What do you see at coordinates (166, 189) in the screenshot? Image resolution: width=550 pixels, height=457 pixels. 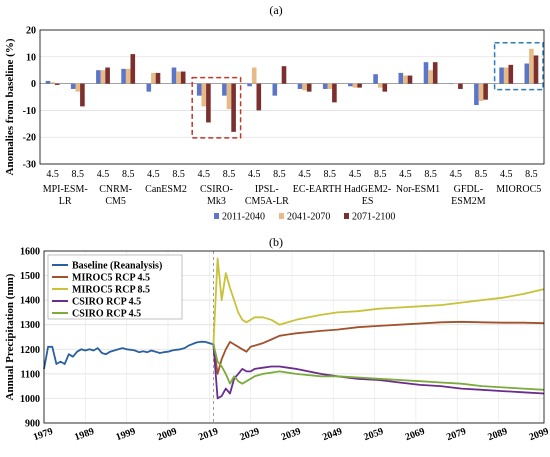 I see `model-label: CanESM2` at bounding box center [166, 189].